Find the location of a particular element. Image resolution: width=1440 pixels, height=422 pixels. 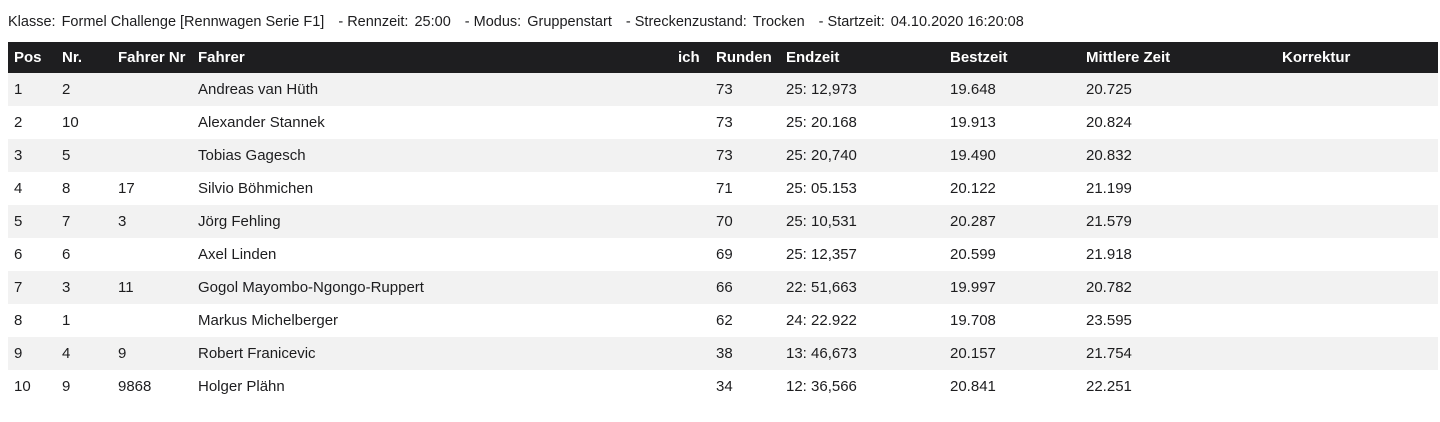

table-cell: 20.599 is located at coordinates (973, 254).